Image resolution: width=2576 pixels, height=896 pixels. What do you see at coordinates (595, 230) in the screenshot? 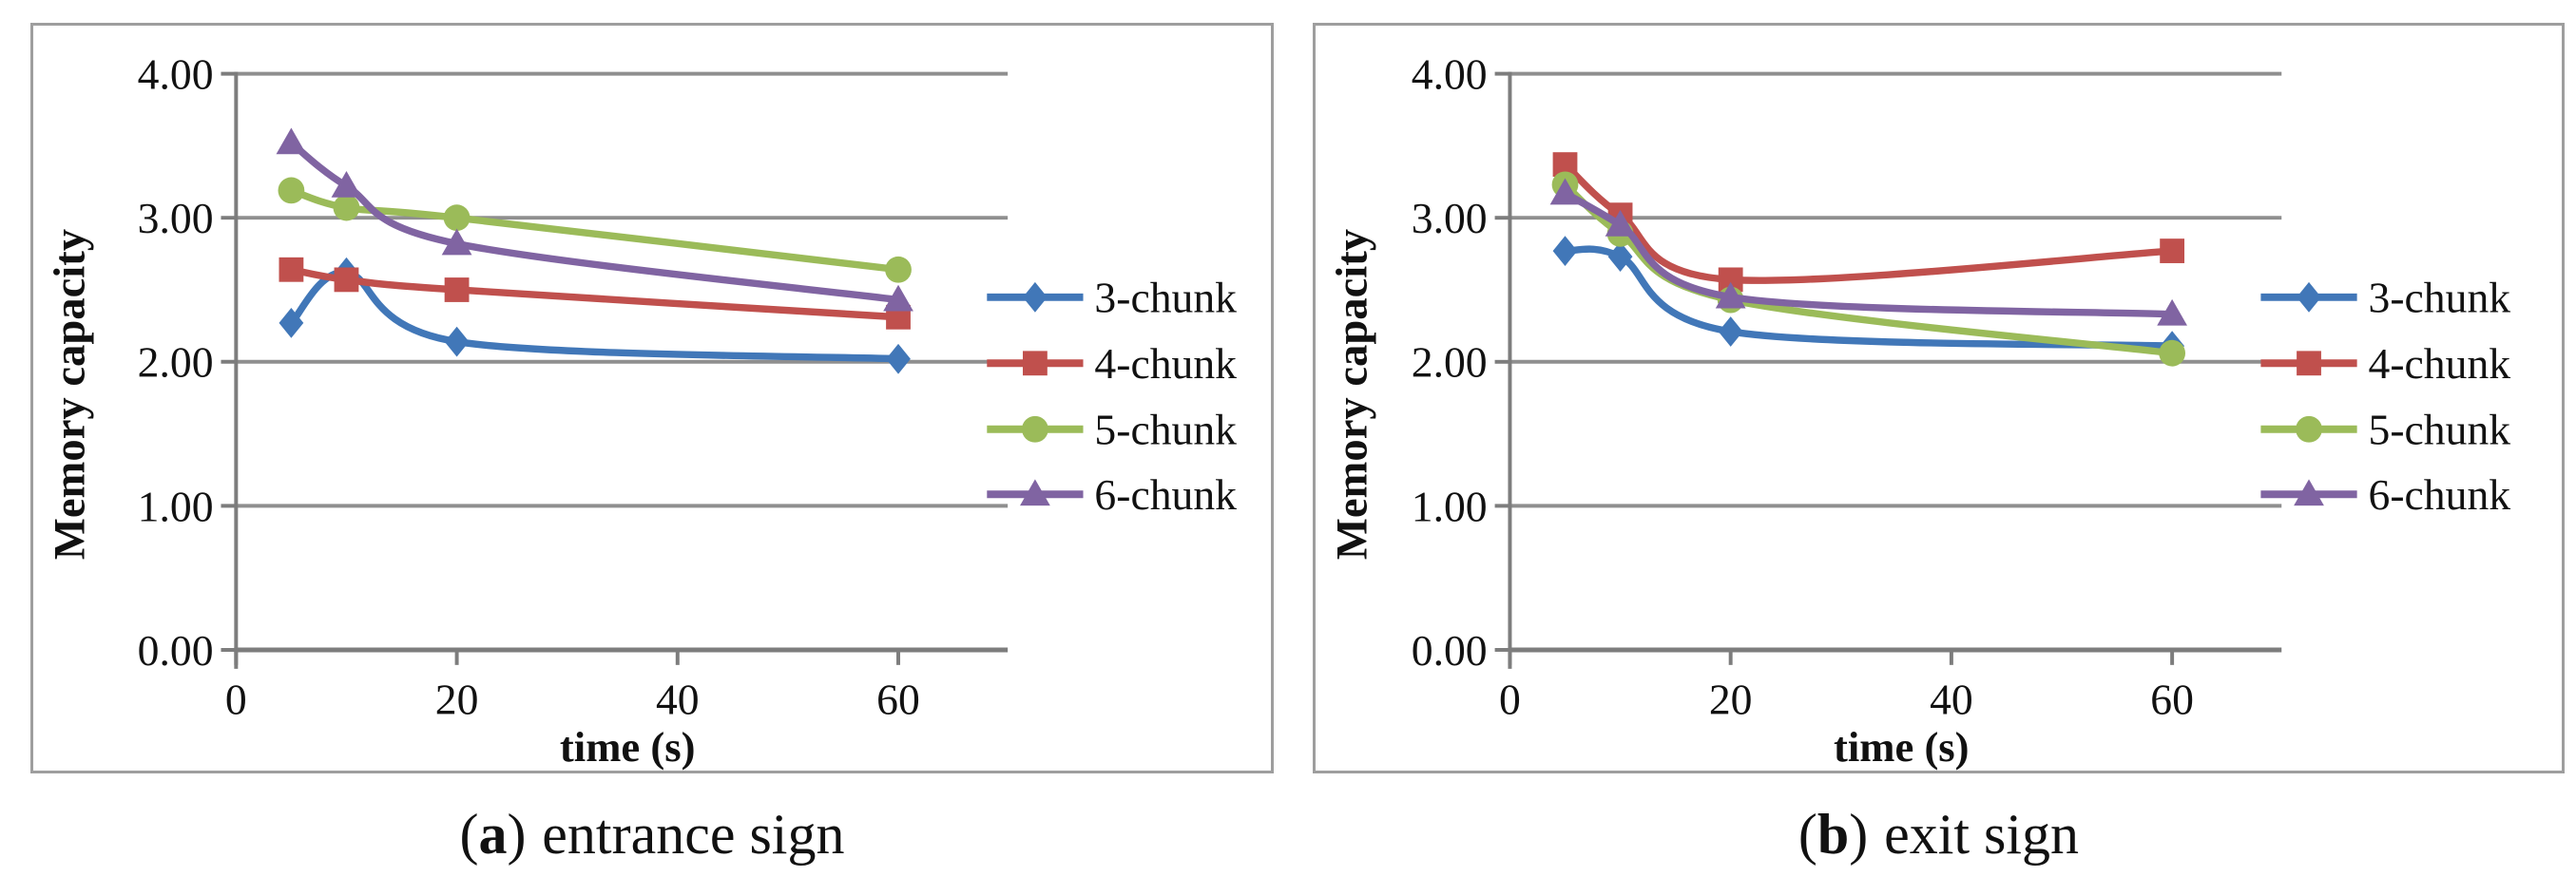
I see `series-line-5-chunk` at bounding box center [595, 230].